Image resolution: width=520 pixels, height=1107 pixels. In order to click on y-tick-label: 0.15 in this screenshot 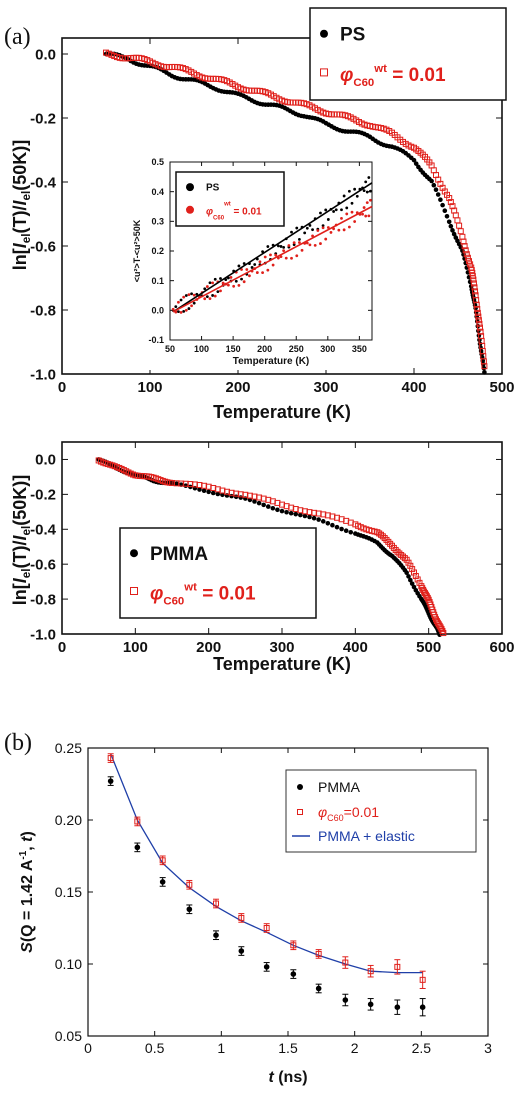, I will do `click(68, 892)`.